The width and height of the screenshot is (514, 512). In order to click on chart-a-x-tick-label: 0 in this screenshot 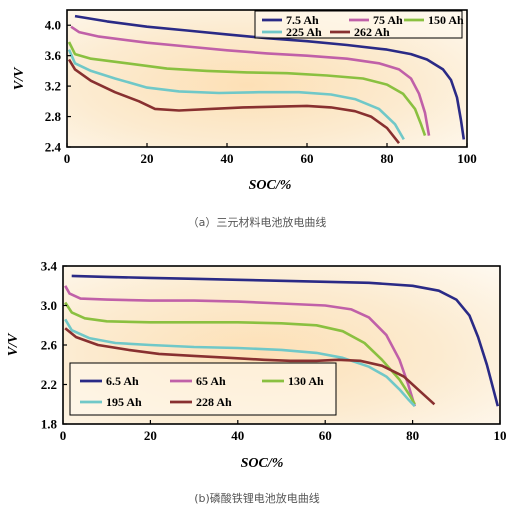, I will do `click(67, 158)`.